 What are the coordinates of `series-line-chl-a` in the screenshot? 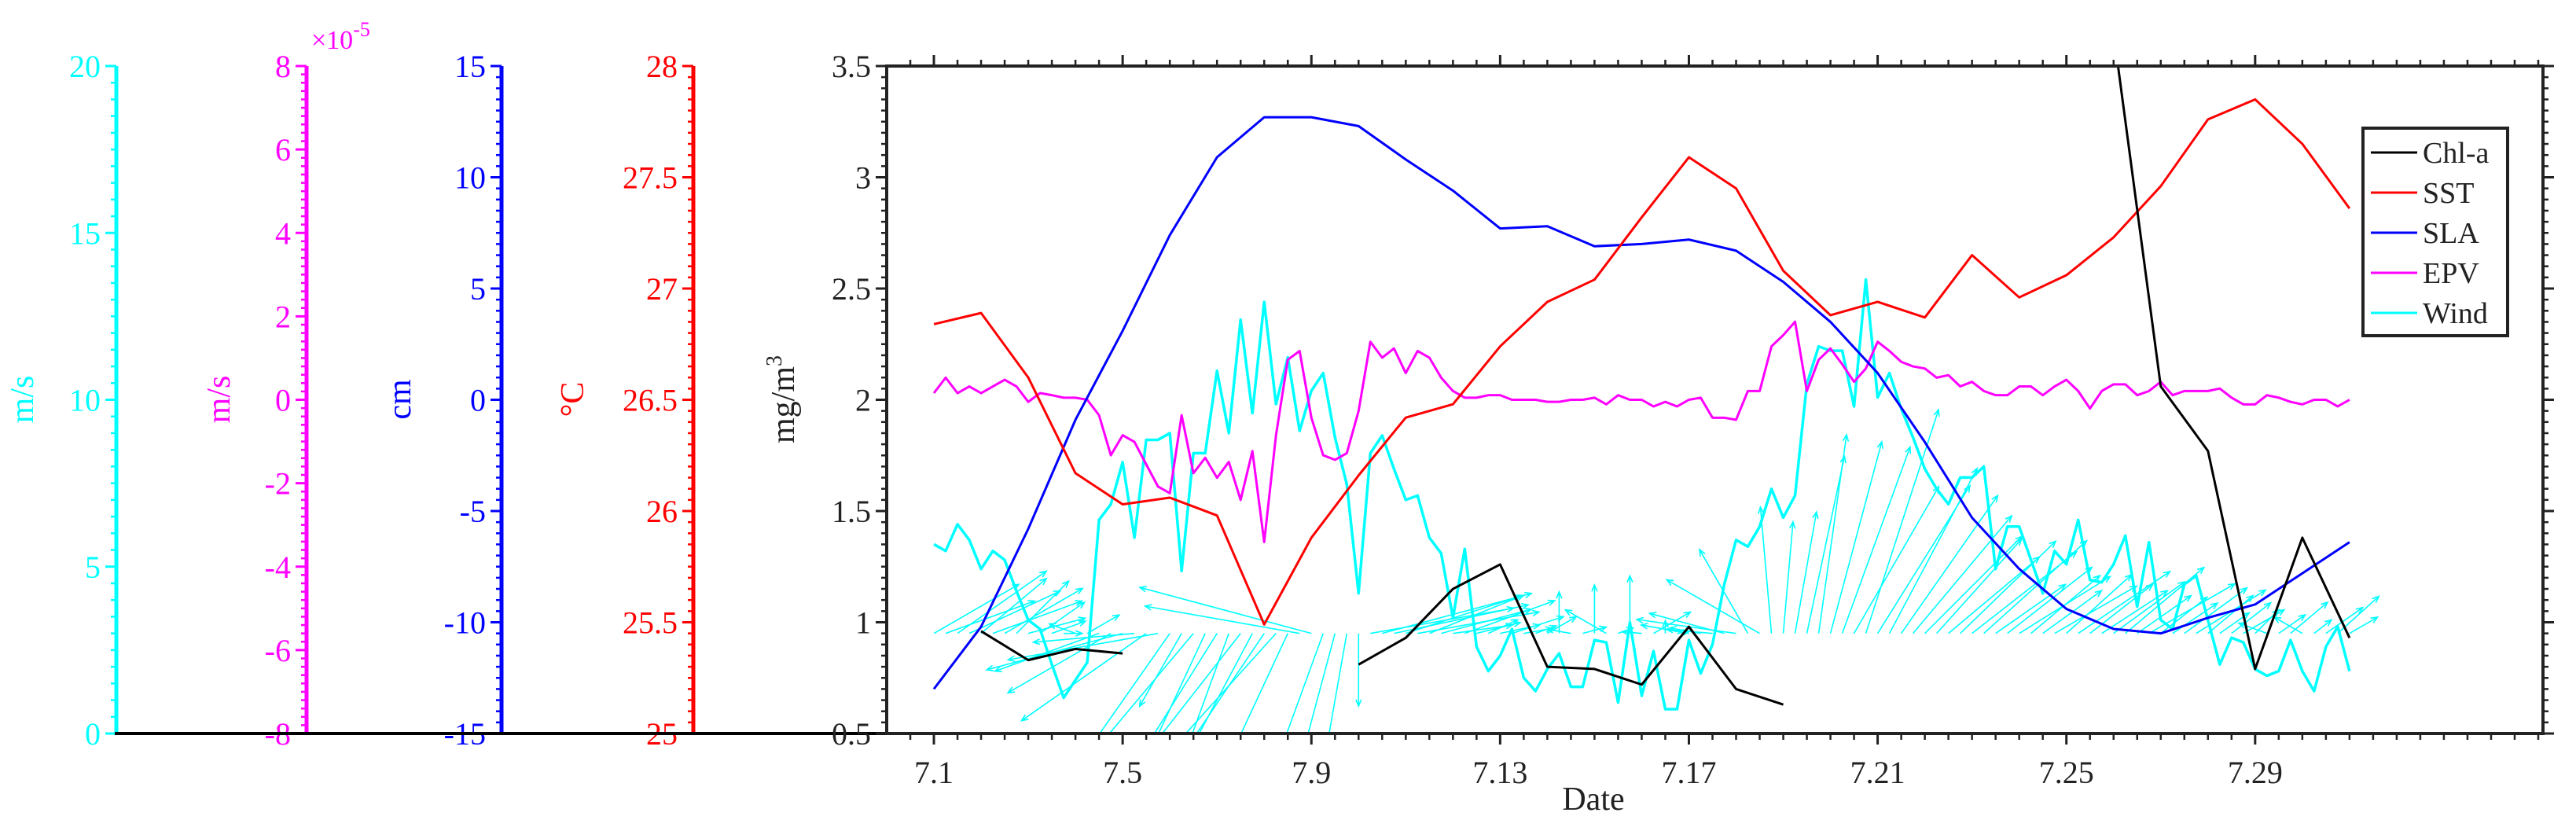 It's located at (1051, 646).